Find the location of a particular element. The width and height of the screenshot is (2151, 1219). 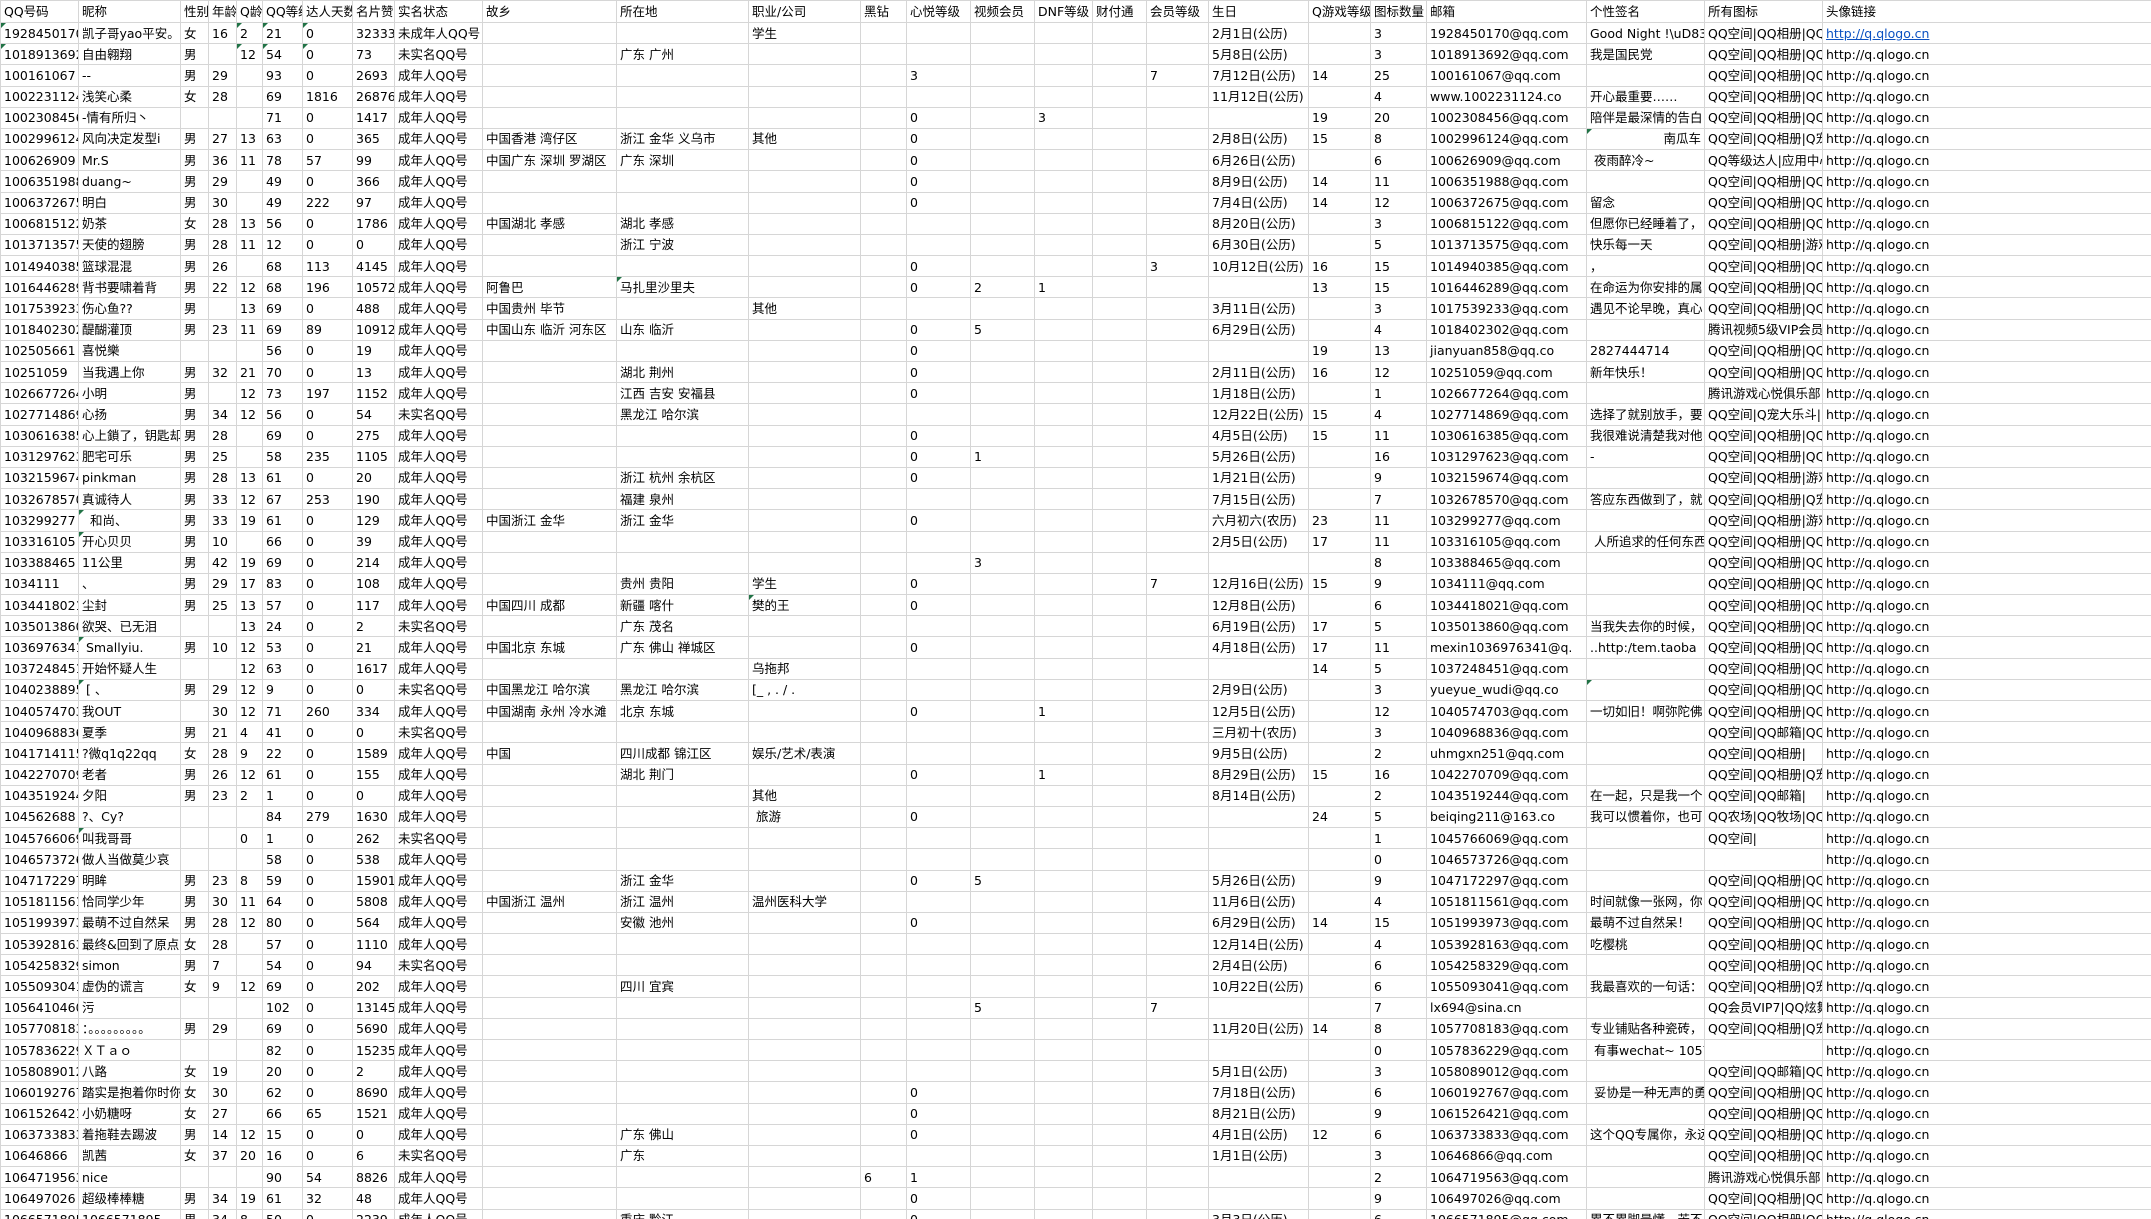

cell-bd: 6月29日(公历) is located at coordinates (1258, 329).